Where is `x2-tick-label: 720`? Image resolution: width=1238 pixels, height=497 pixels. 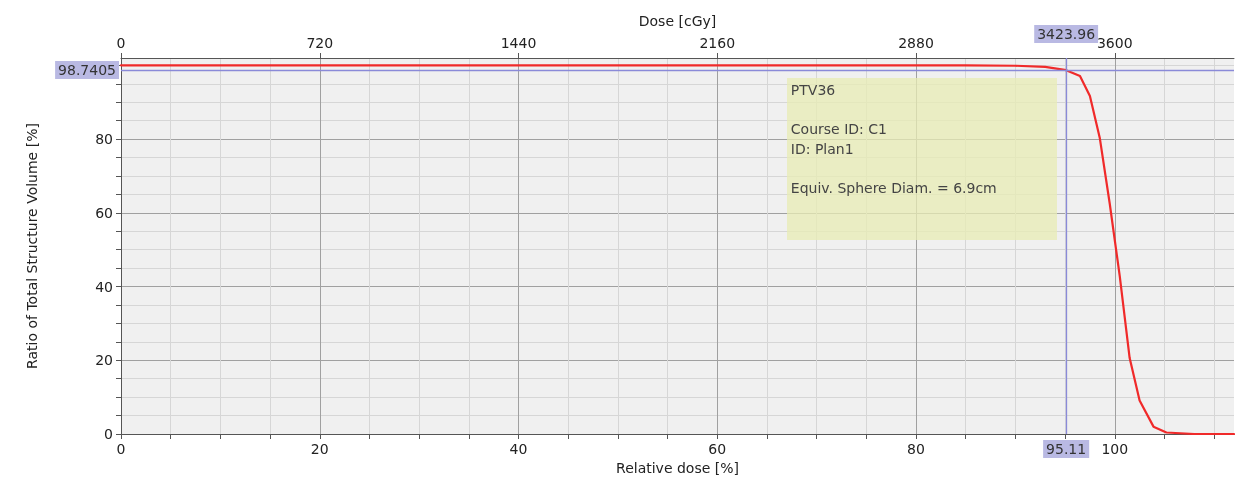 x2-tick-label: 720 is located at coordinates (320, 43).